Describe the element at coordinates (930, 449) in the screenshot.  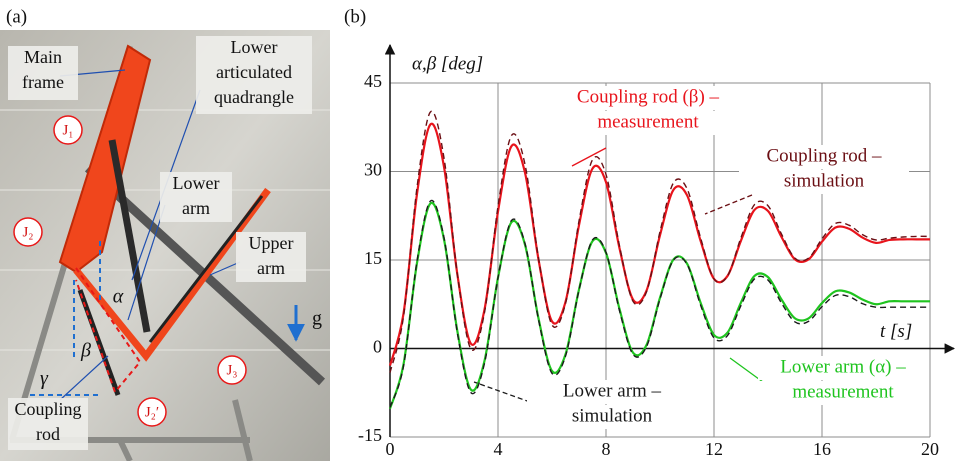
I see `x-tick-label: 20` at that location.